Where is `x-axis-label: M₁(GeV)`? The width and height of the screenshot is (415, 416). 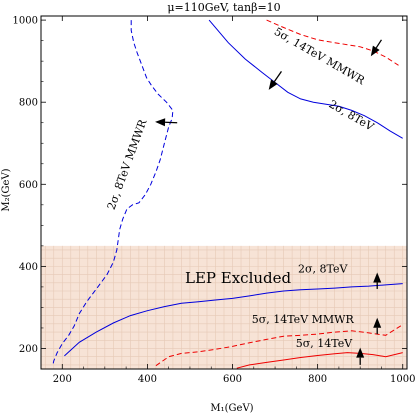 x-axis-label: M₁(GeV) is located at coordinates (231, 408).